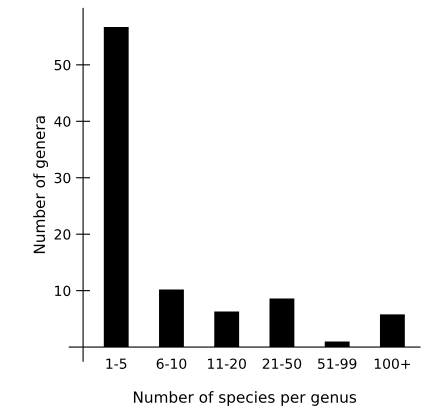 This screenshot has width=433, height=420. I want to click on y-axis-title: Number of genera, so click(40, 185).